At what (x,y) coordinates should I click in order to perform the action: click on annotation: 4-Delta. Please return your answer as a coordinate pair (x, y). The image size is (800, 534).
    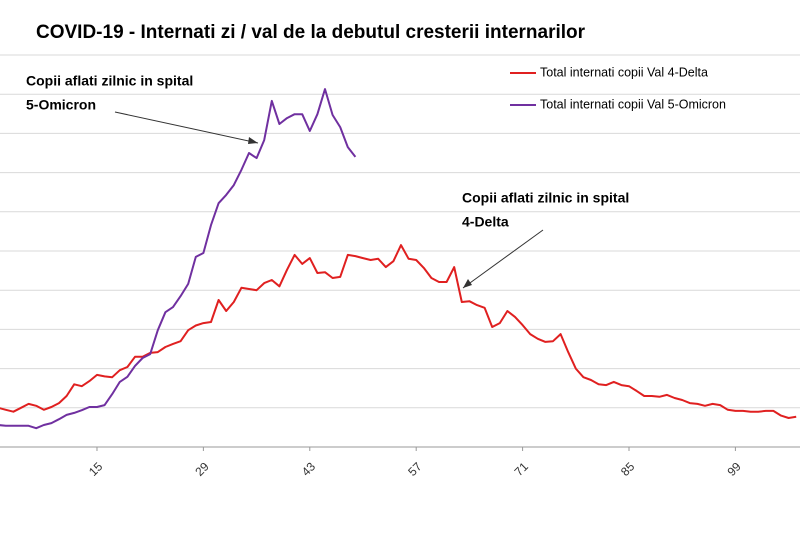
    Looking at the image, I should click on (485, 222).